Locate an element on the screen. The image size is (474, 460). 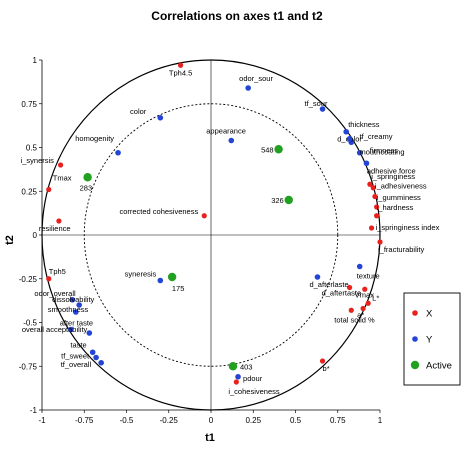
y-tick-label: 0.5 is located at coordinates (32, 148).